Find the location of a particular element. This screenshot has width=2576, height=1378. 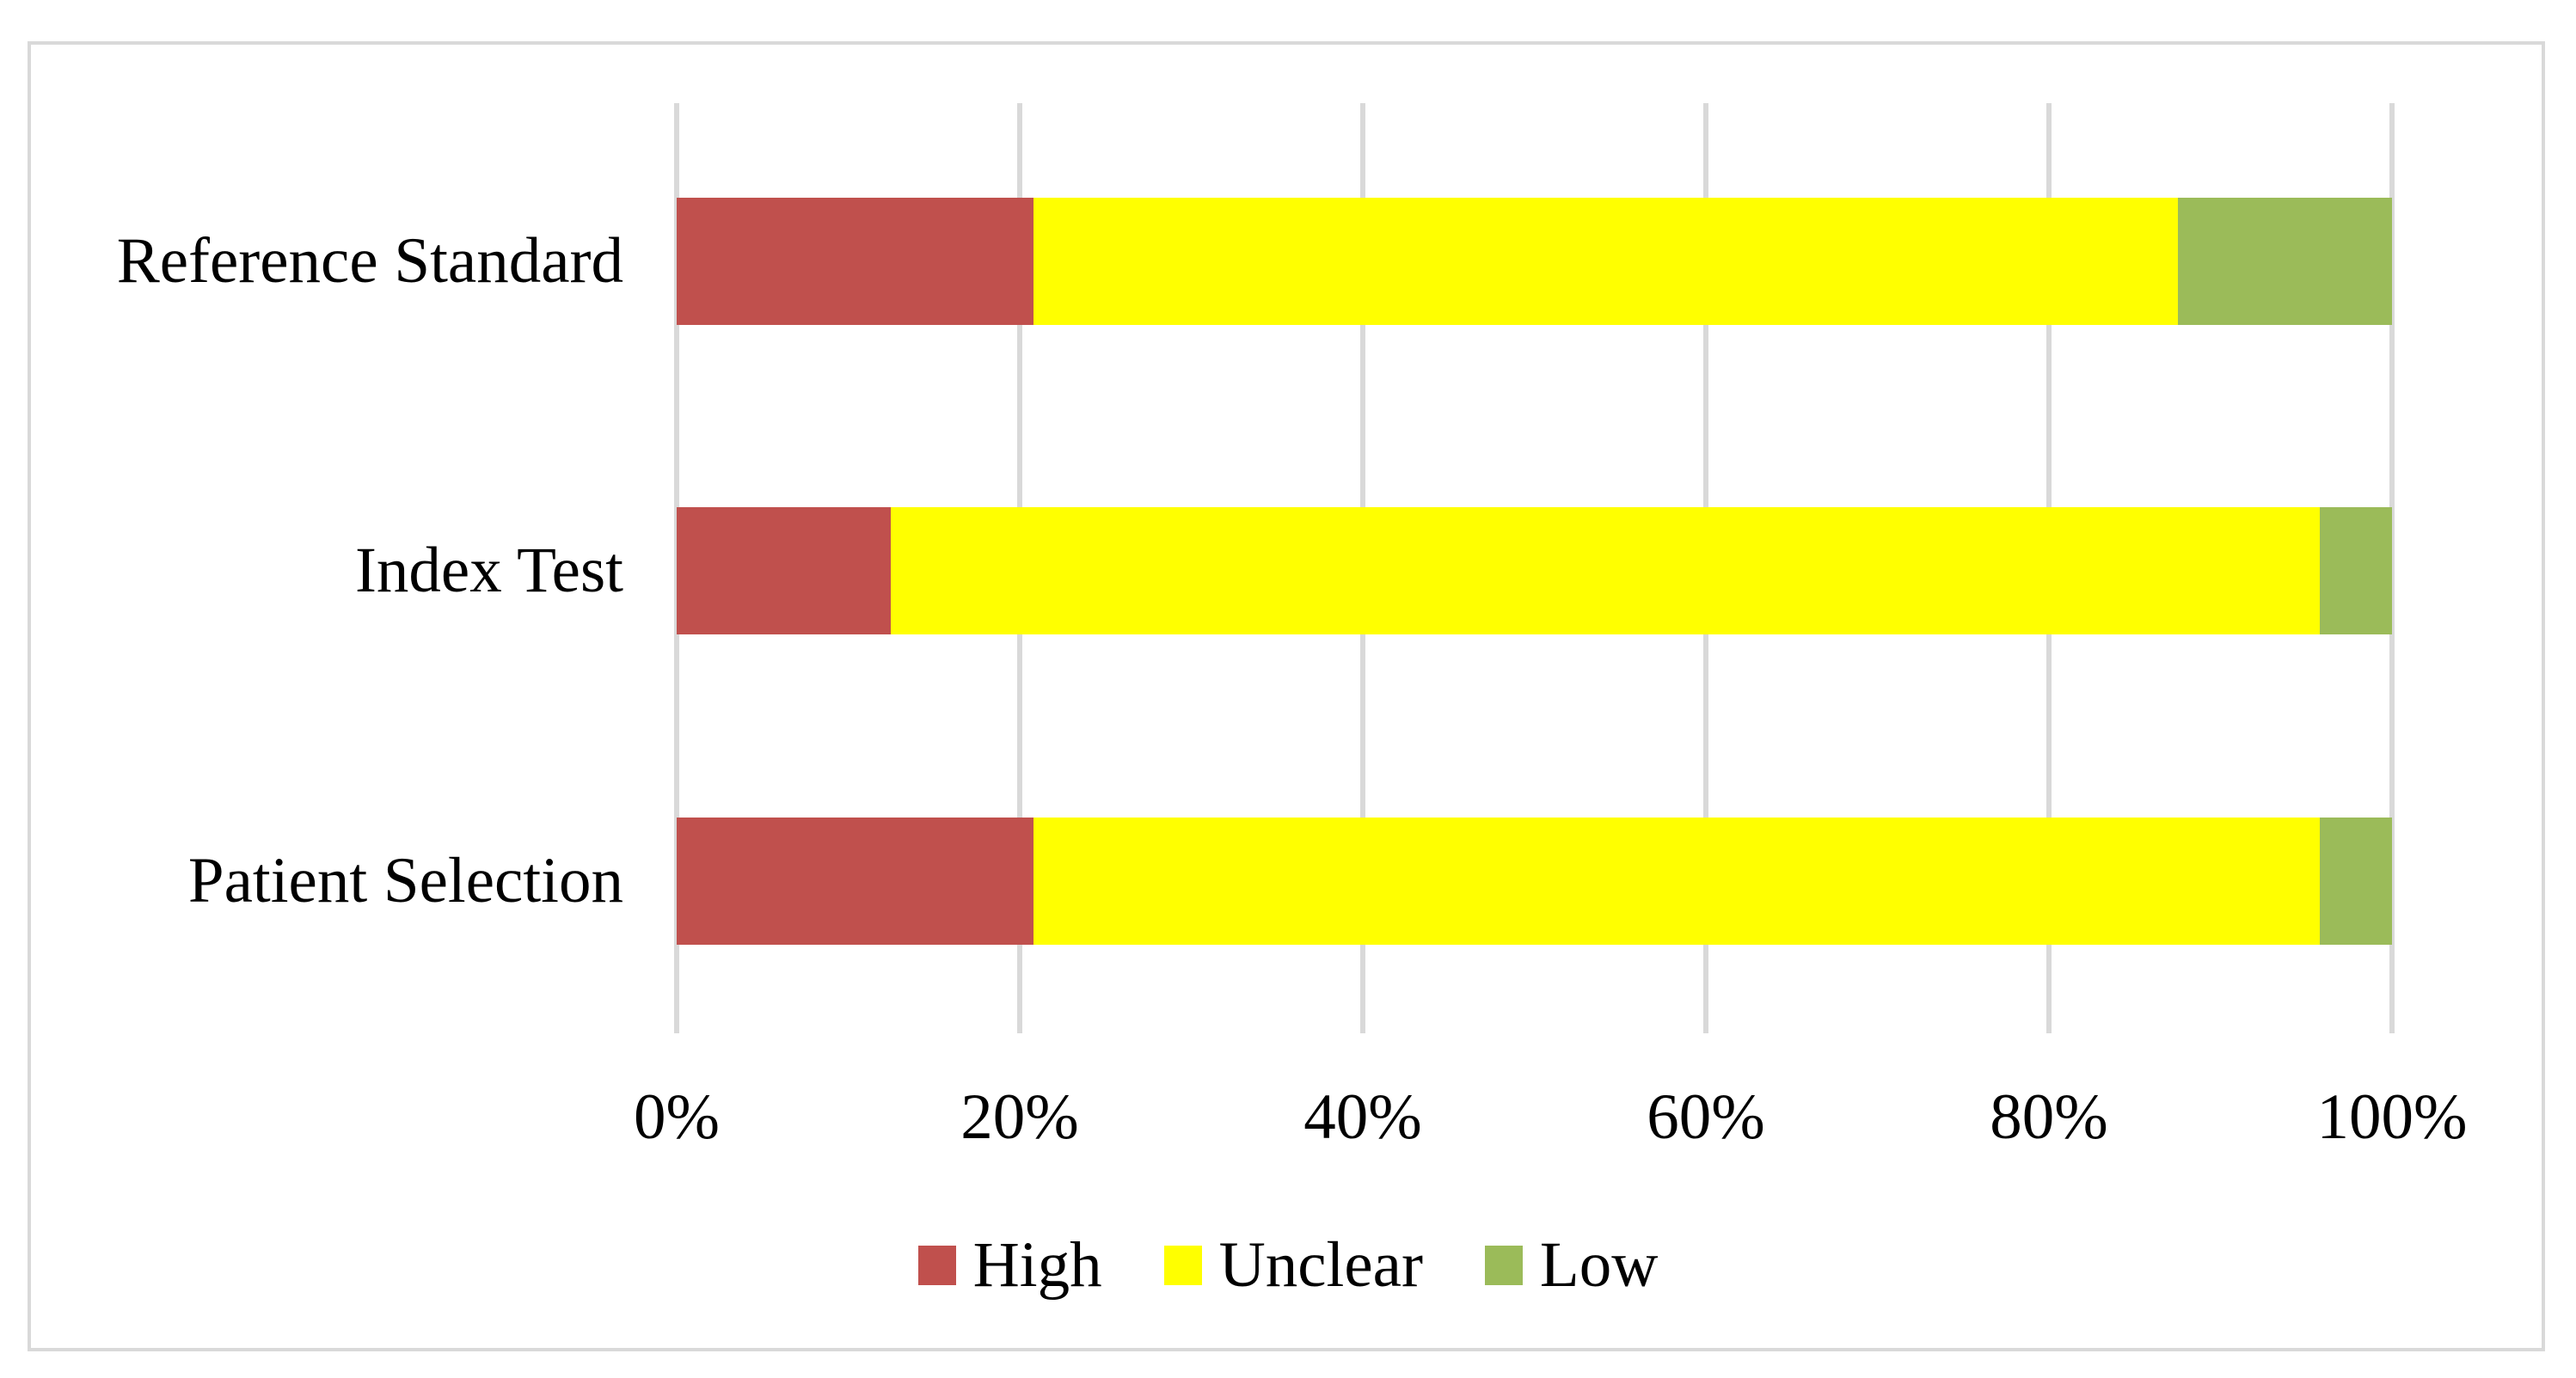

bar-row-reference-standard is located at coordinates (1534, 261).